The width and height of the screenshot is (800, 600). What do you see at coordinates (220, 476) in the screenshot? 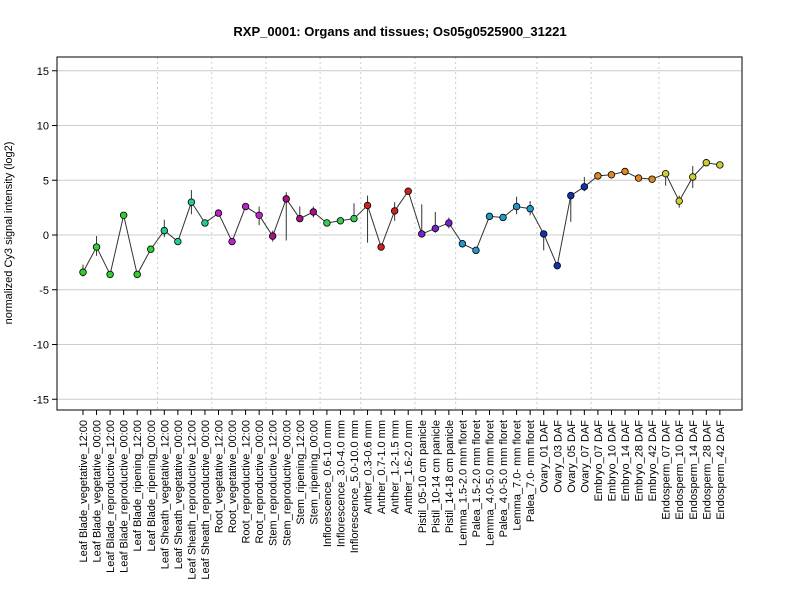
I see `x-tick-label: Root_vegetative_12:00` at bounding box center [220, 476].